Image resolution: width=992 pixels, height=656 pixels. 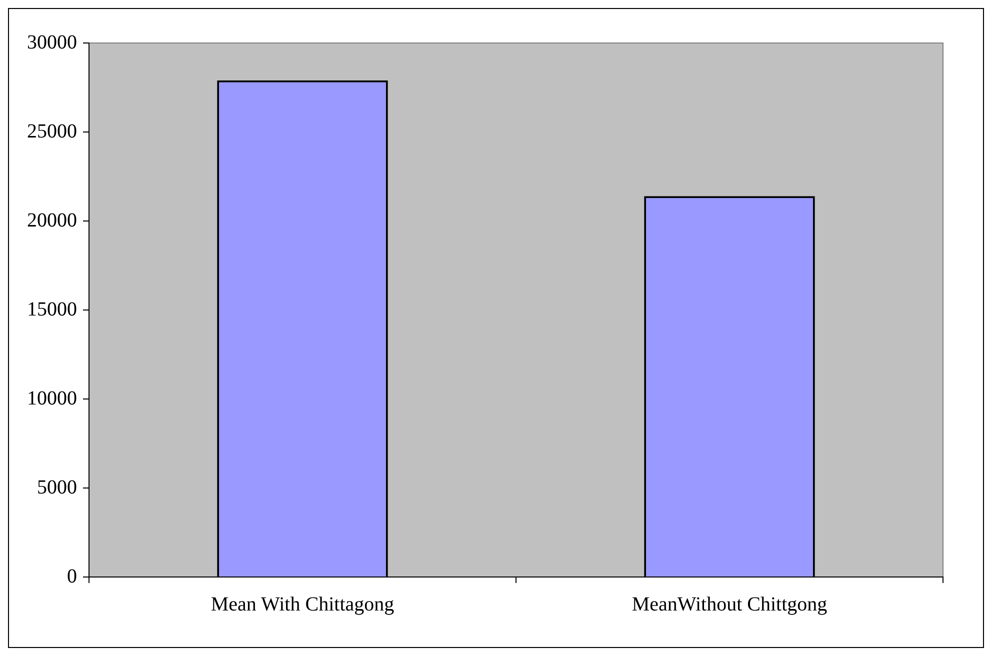 I want to click on y-tick-label: 0, so click(x=72, y=576).